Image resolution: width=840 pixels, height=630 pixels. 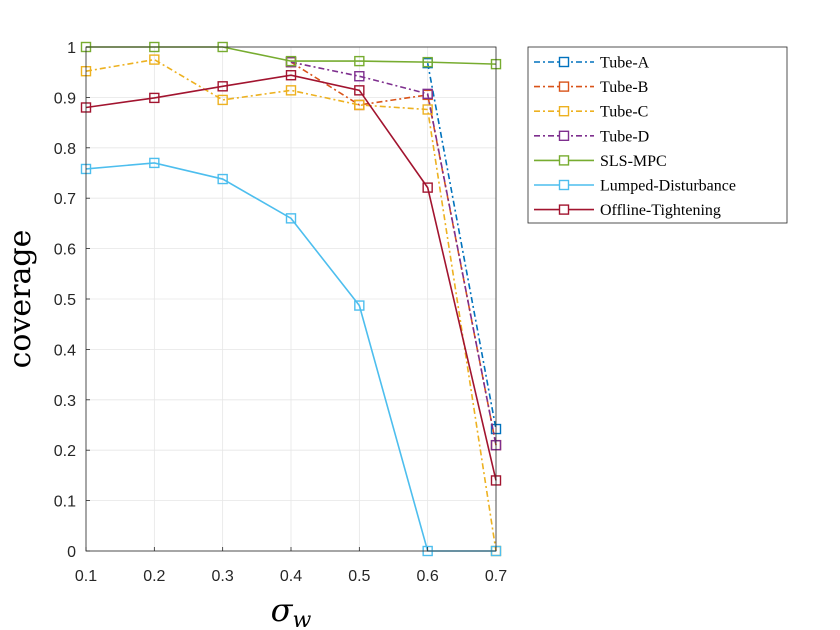 I want to click on x-axis-title: σw, so click(x=291, y=610).